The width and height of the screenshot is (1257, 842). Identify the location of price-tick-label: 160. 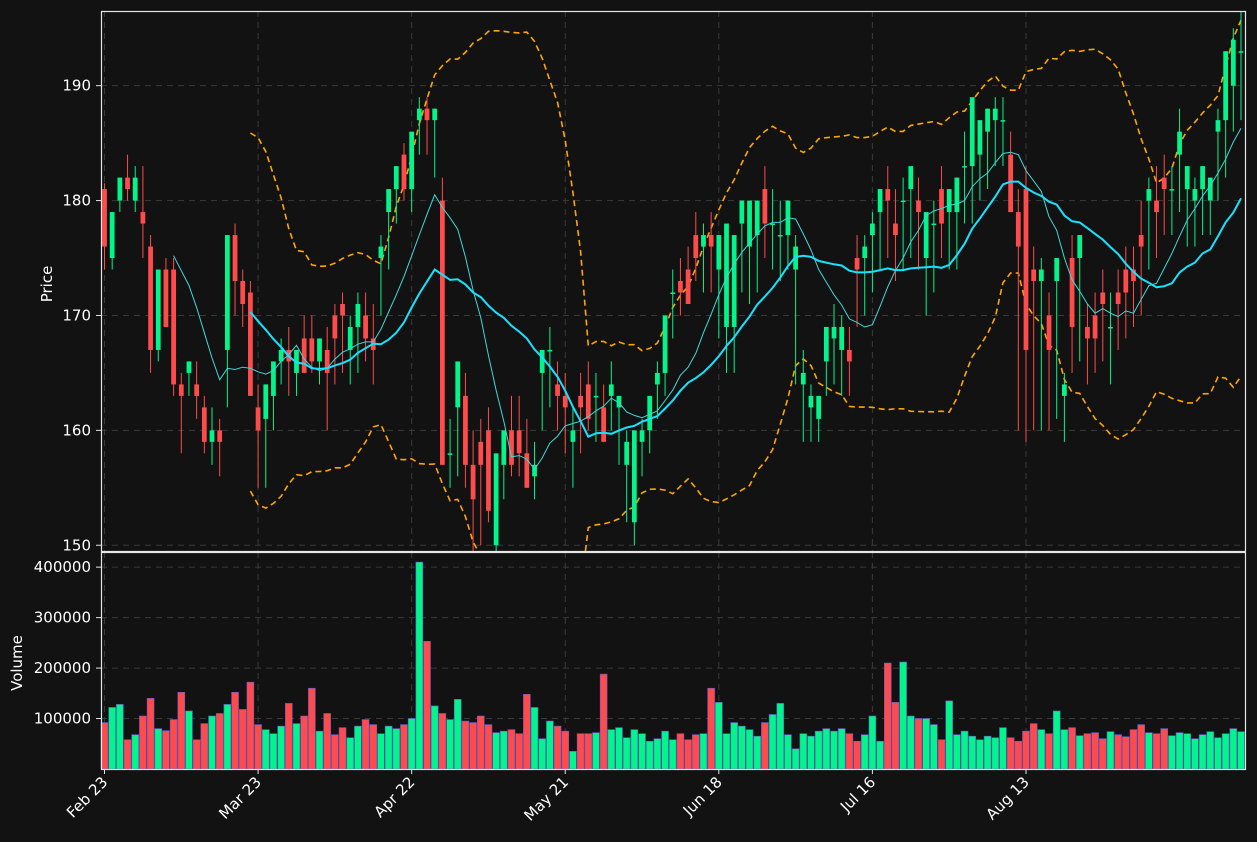
(76, 430).